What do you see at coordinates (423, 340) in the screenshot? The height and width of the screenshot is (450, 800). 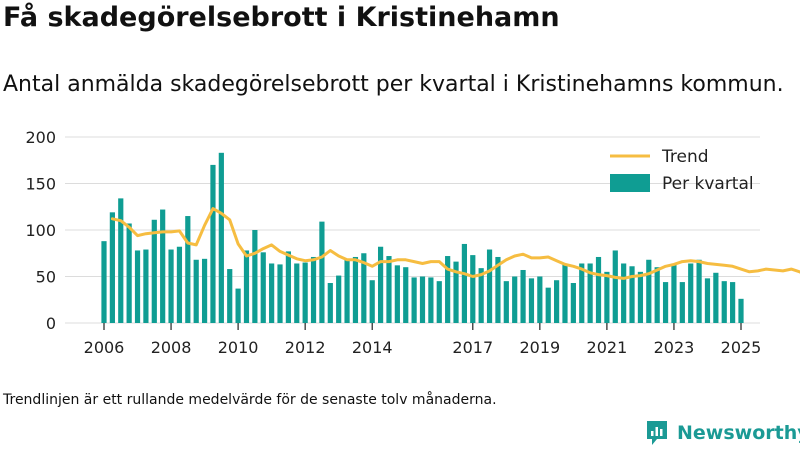 I see `x-axis-ticks: 2006 2008 2010 2012 2014 2017 2019 2021 2023 2025` at bounding box center [423, 340].